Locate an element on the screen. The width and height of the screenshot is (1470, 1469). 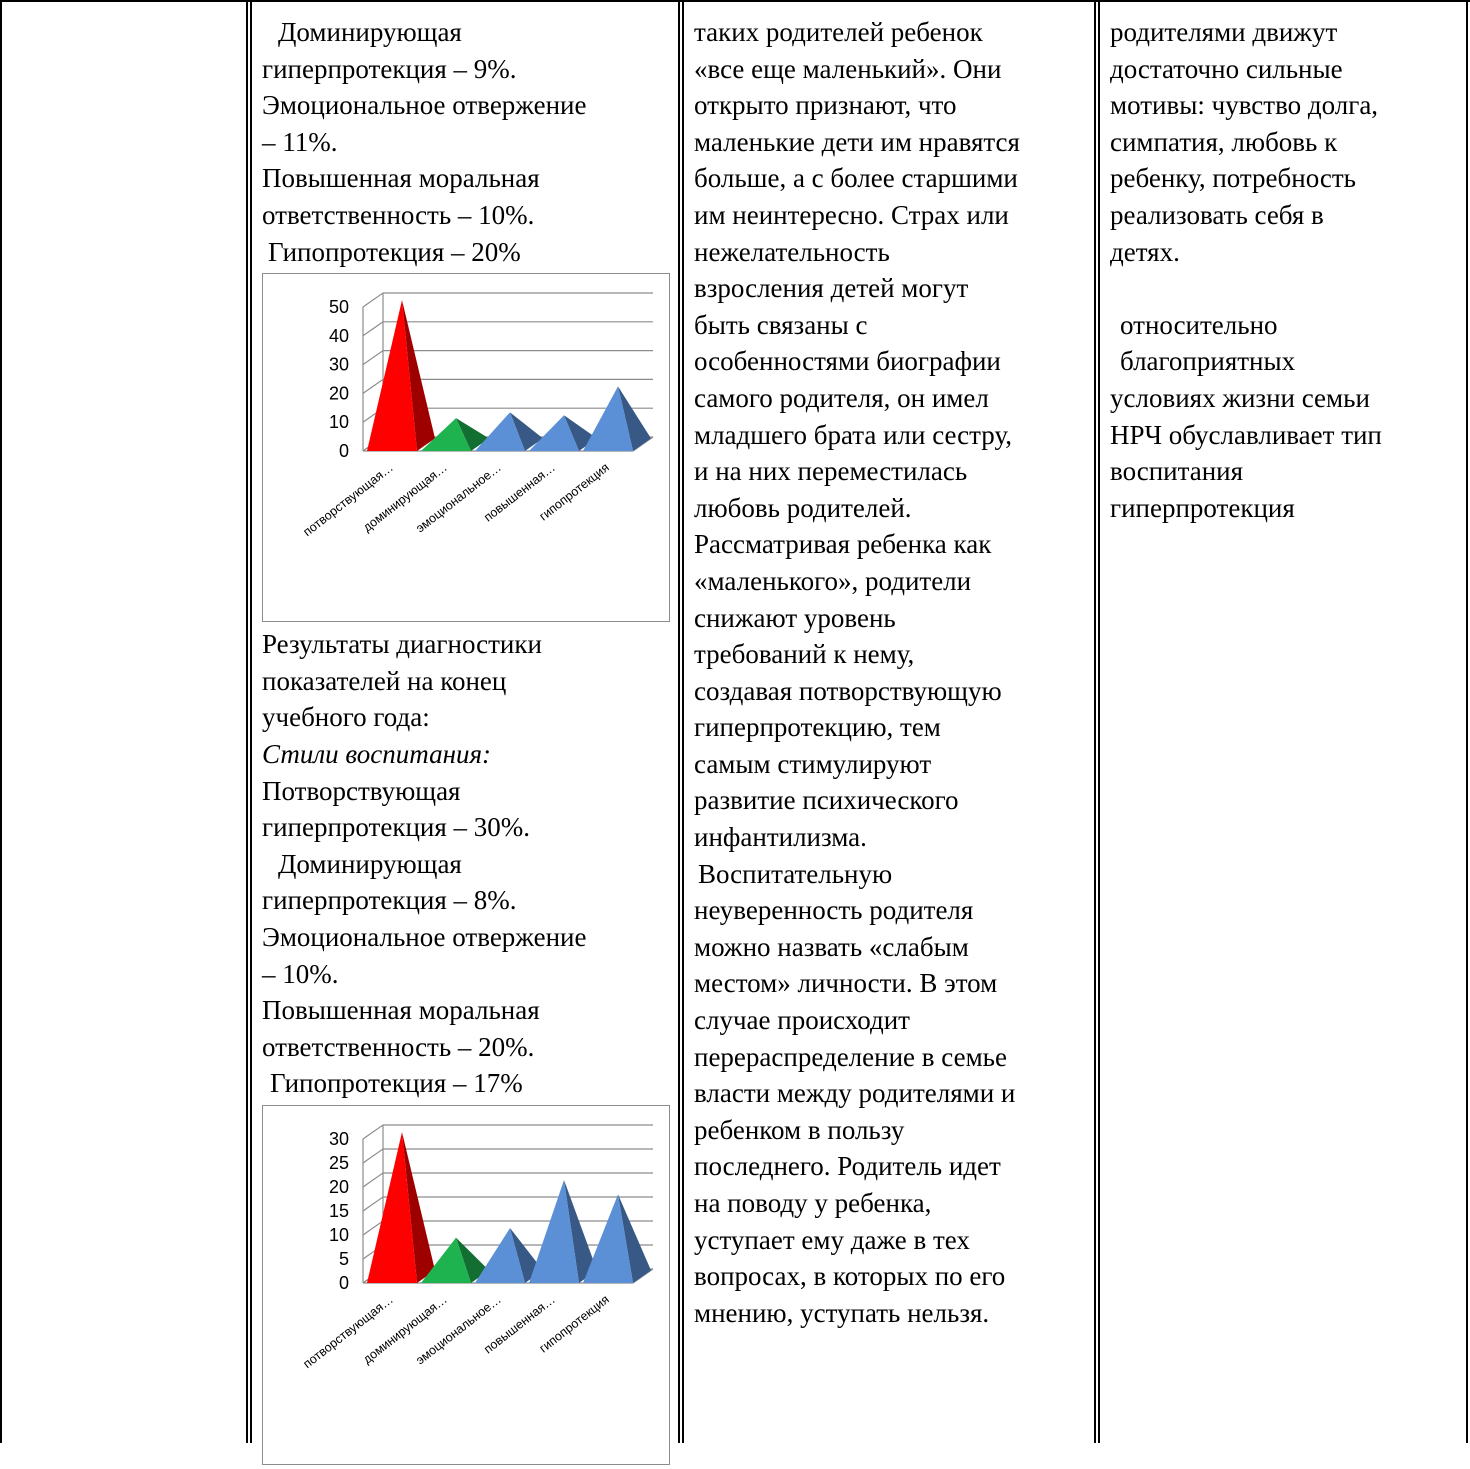
text-line: достаточно сильные is located at coordinates (1226, 68).